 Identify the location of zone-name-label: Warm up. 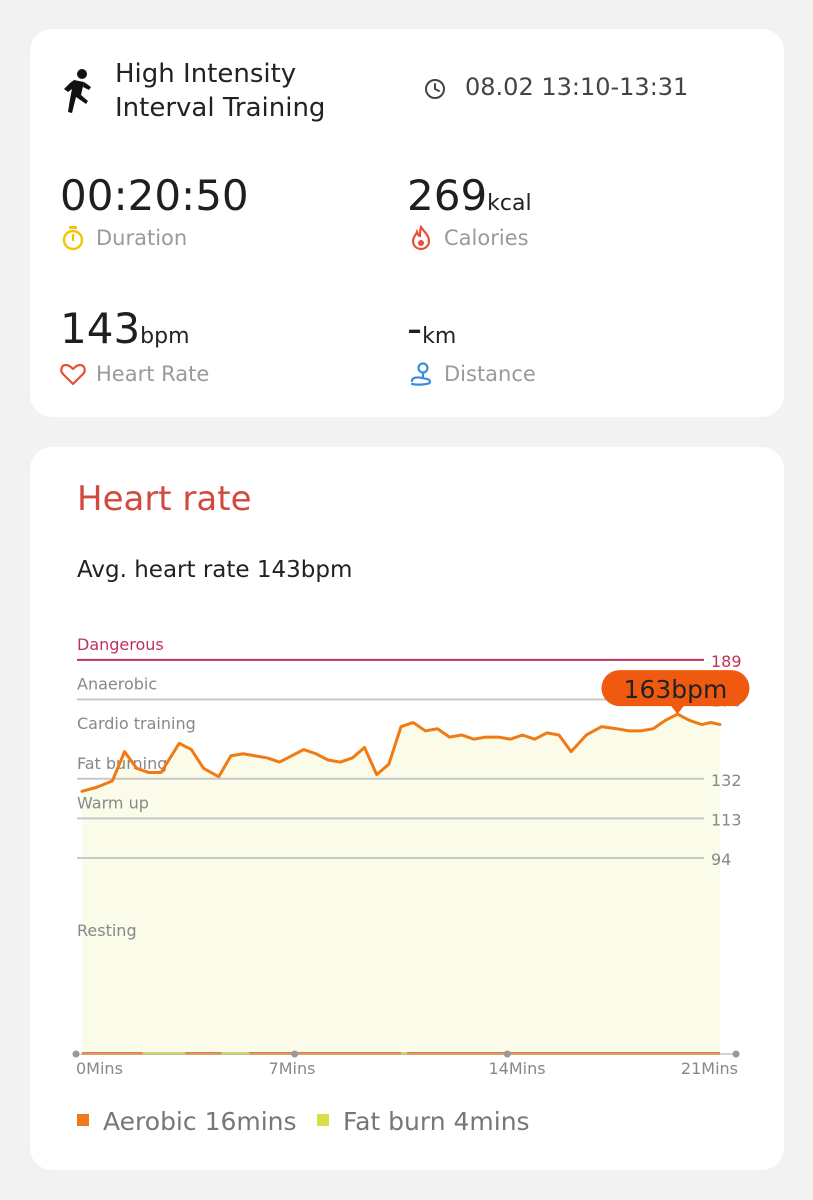
(113, 802).